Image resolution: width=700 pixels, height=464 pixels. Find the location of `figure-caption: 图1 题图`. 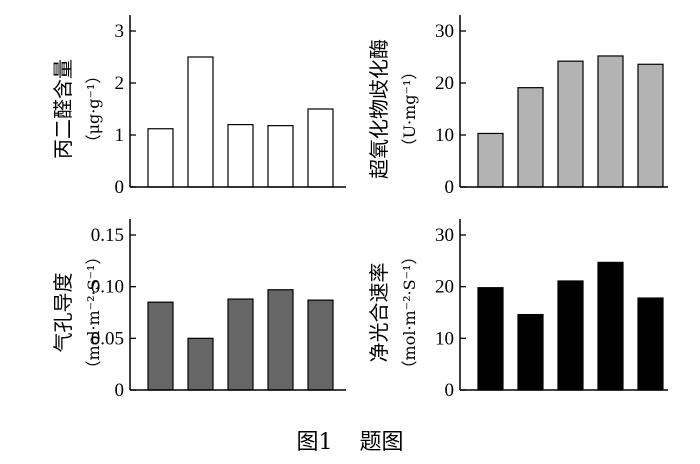

figure-caption: 图1 题图 is located at coordinates (350, 440).